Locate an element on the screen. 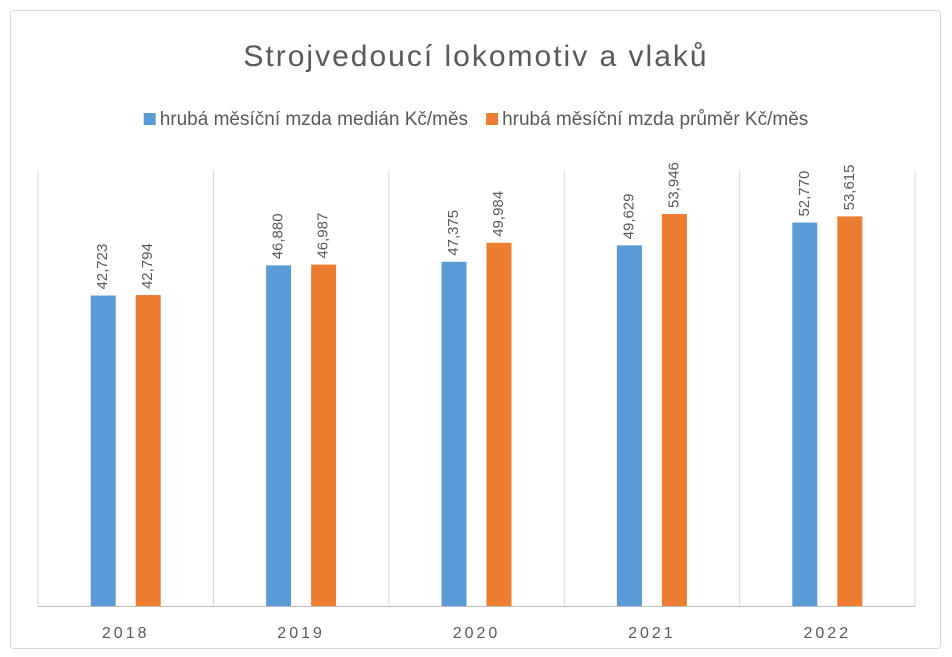 The image size is (952, 657). value-label: 47,375 is located at coordinates (453, 233).